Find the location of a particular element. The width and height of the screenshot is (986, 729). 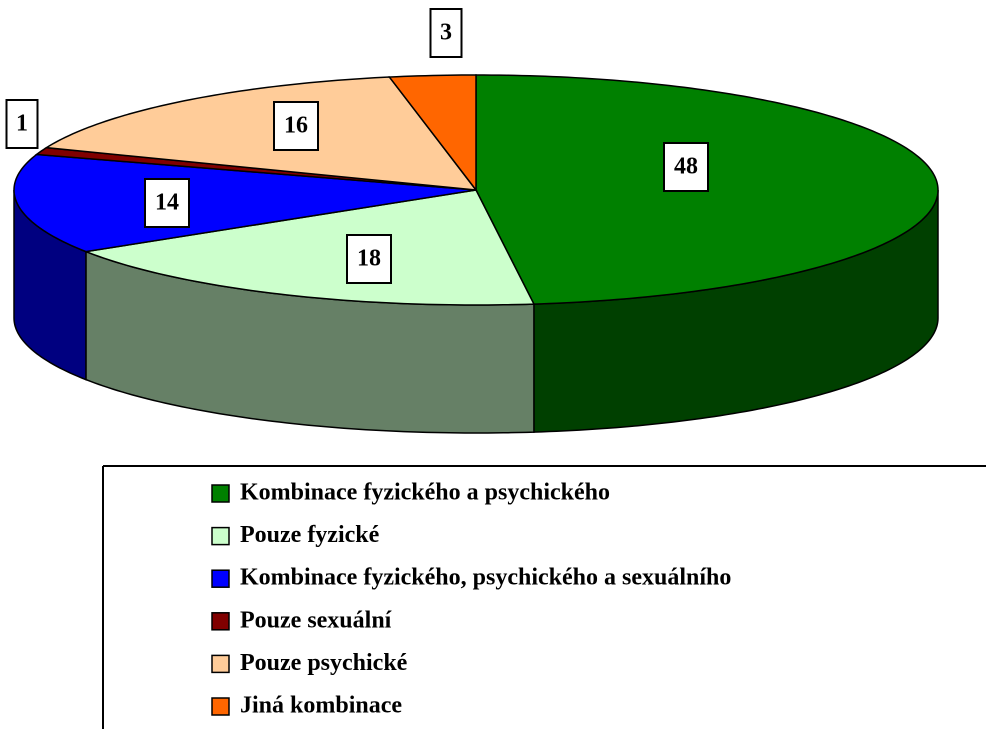

data-label: 14 is located at coordinates (167, 203).